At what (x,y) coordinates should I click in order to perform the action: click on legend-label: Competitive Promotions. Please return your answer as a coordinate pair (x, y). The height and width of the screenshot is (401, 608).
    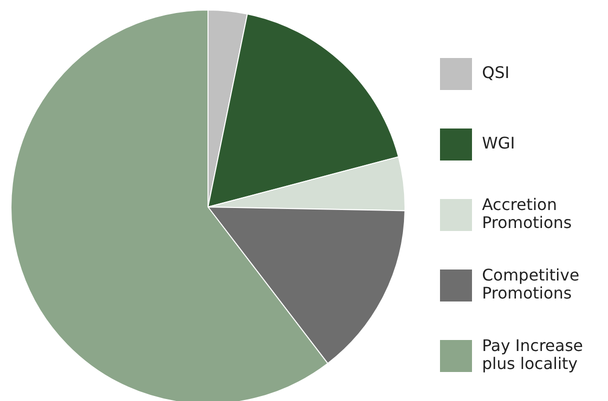
    Looking at the image, I should click on (531, 284).